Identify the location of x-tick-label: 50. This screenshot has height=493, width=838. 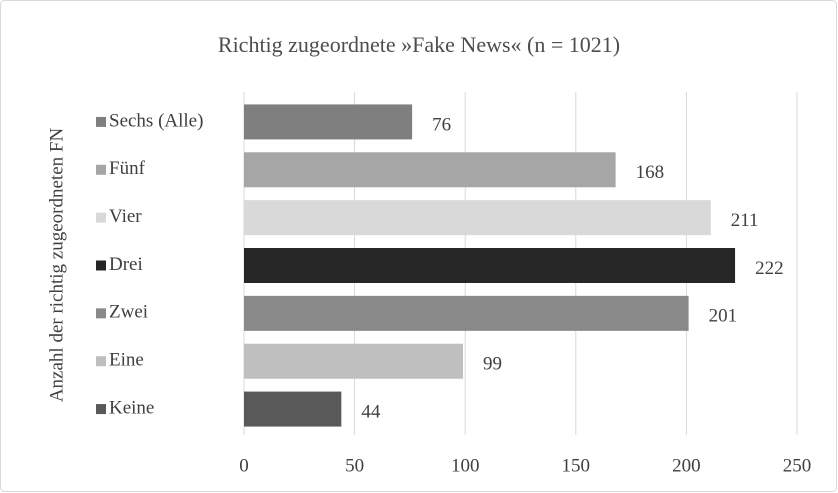
(354, 465).